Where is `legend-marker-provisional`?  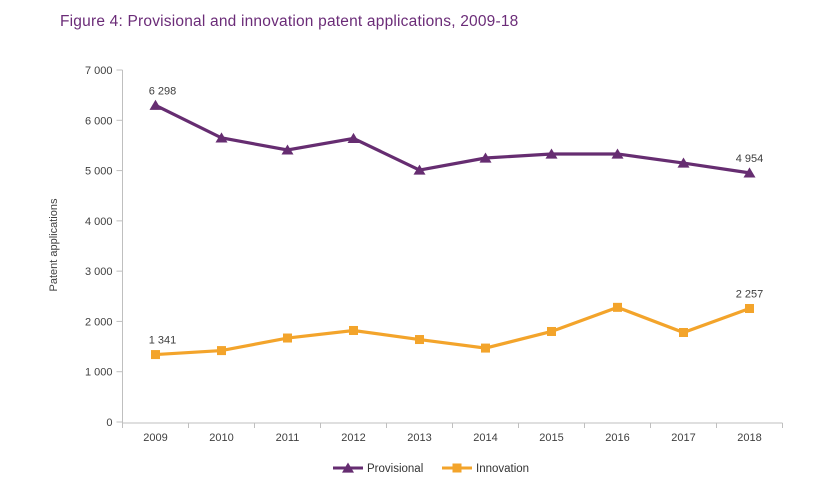
legend-marker-provisional is located at coordinates (348, 467).